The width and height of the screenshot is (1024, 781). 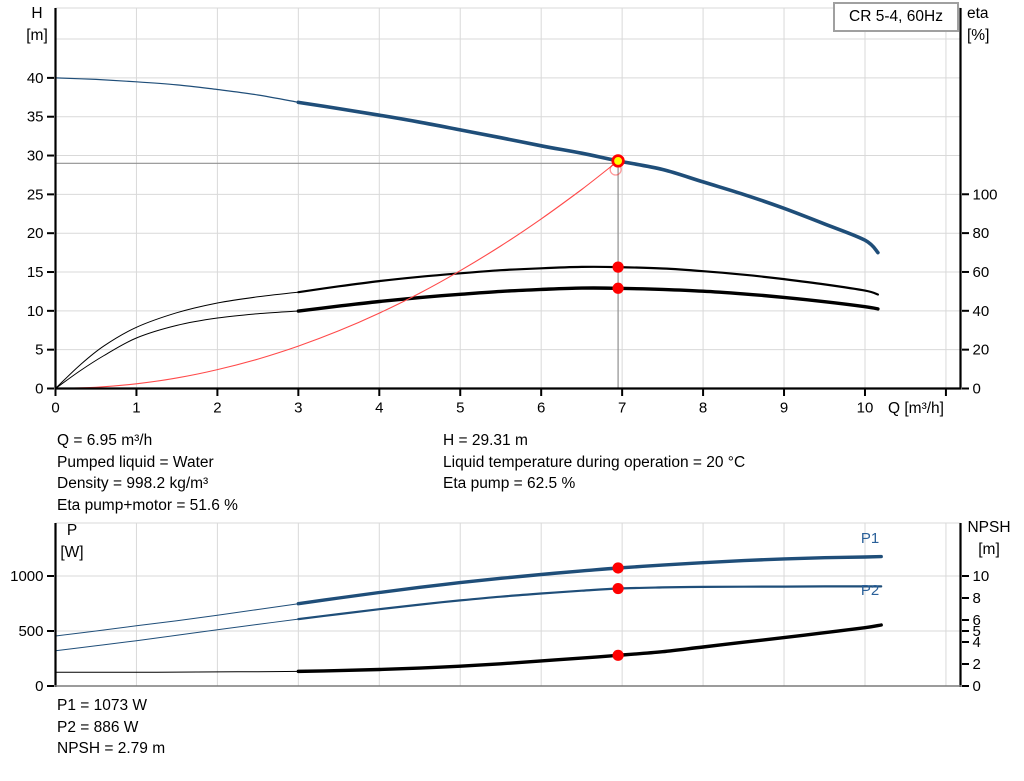 I want to click on npsh-curve, so click(x=589, y=648).